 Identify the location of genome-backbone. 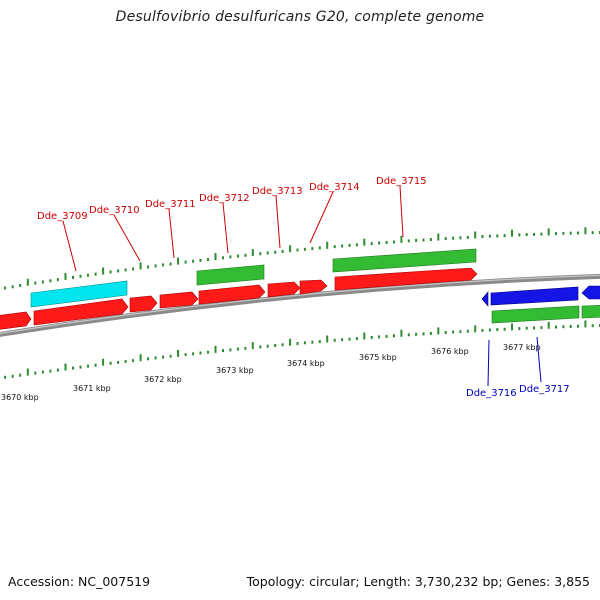
(300, 305).